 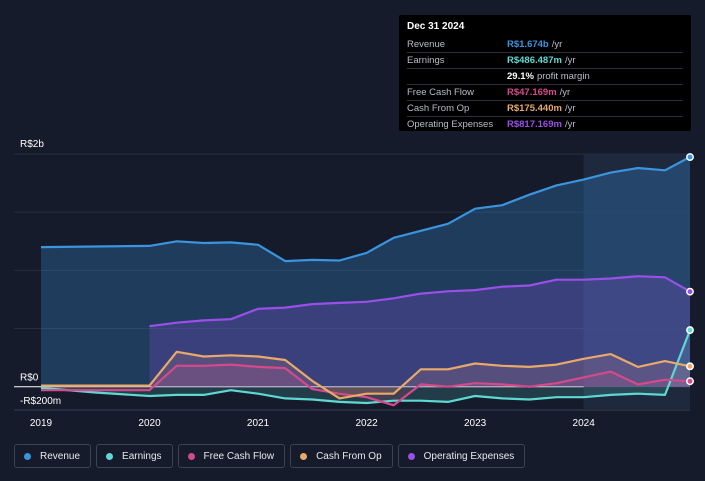 I want to click on legend-item-cash-from-op: Cash From Op, so click(x=341, y=456).